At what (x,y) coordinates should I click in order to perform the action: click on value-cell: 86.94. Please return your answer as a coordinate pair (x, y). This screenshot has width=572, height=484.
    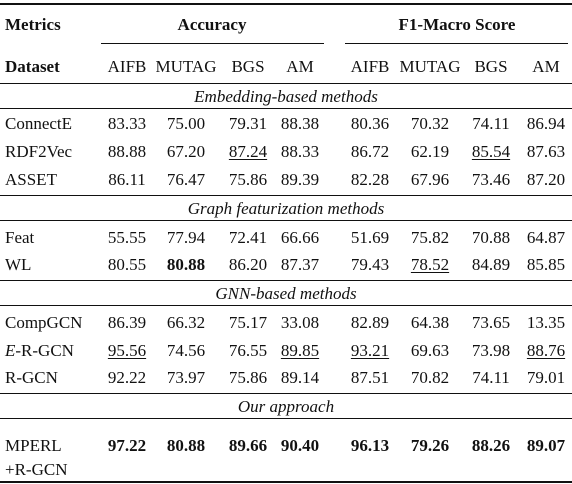
    Looking at the image, I should click on (546, 123).